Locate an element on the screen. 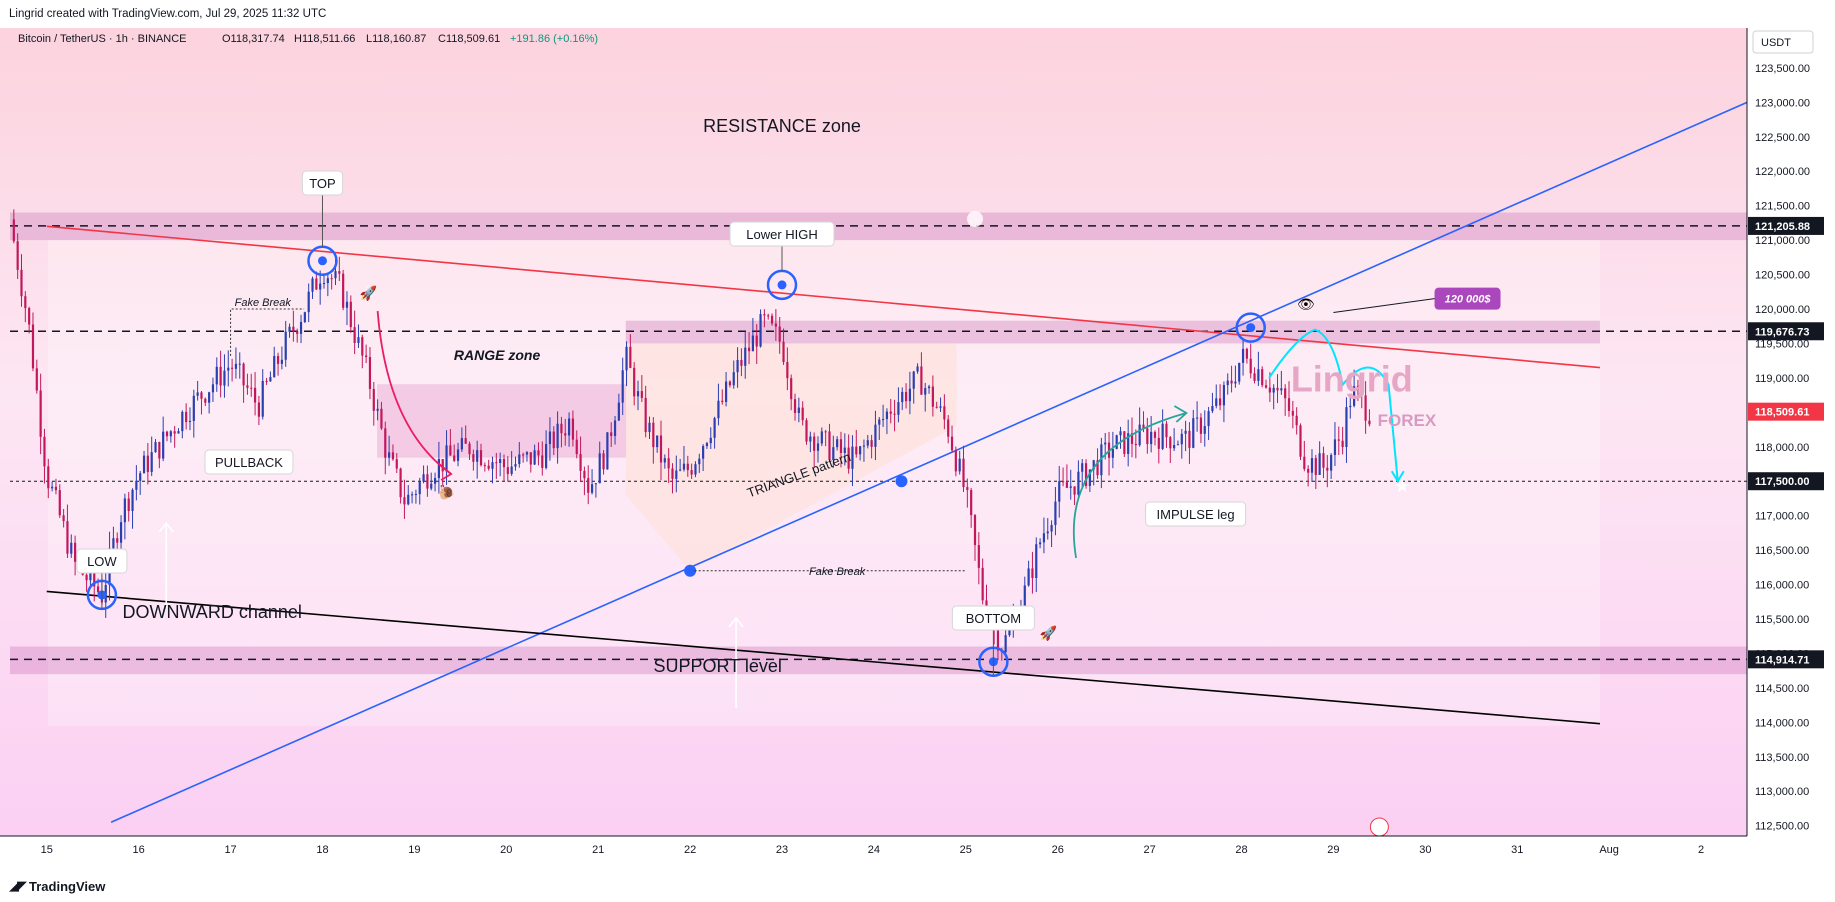 The image size is (1835, 902). annotation-range-zone: RANGE zone is located at coordinates (497, 355).